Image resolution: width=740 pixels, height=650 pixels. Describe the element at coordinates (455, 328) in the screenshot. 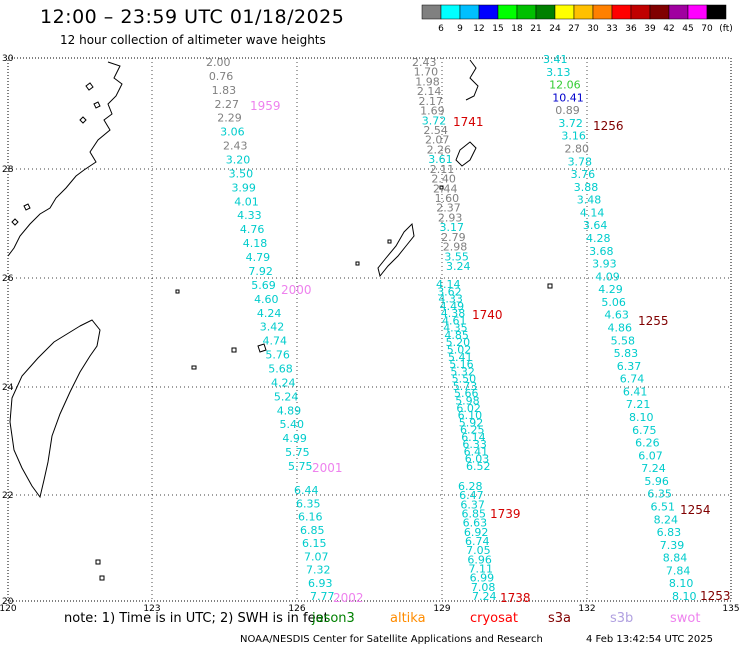

I see `wave-height-reading: 4.35` at that location.